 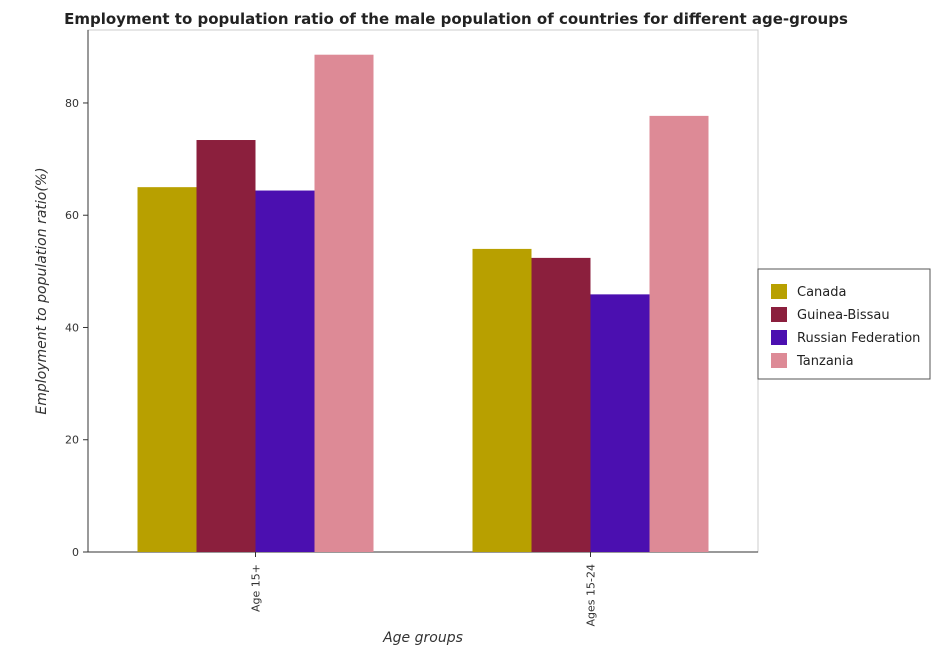 I want to click on legend-label: Canada, so click(x=821, y=292).